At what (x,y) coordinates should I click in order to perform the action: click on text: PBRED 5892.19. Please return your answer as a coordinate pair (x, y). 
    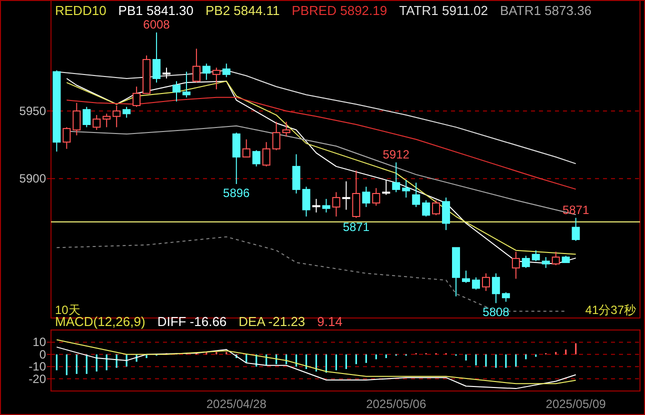
    Looking at the image, I should click on (340, 10).